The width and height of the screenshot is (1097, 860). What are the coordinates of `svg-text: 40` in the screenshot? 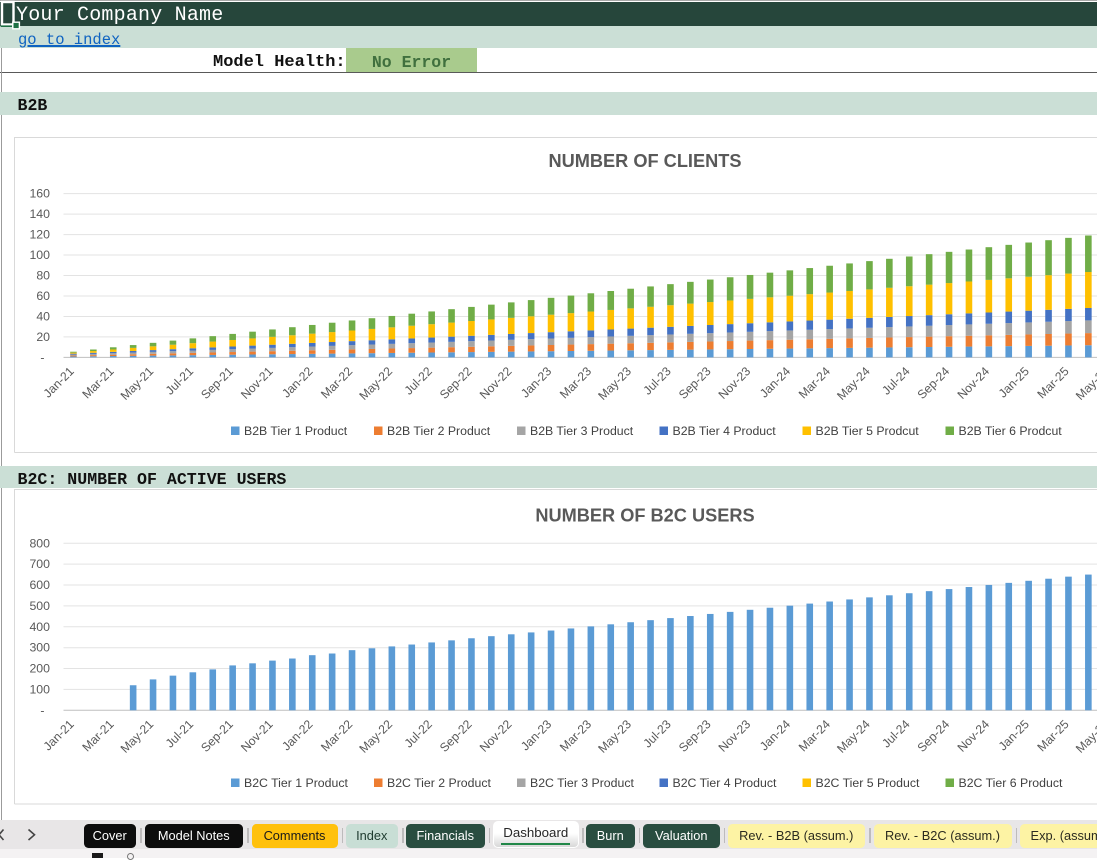 It's located at (43, 317).